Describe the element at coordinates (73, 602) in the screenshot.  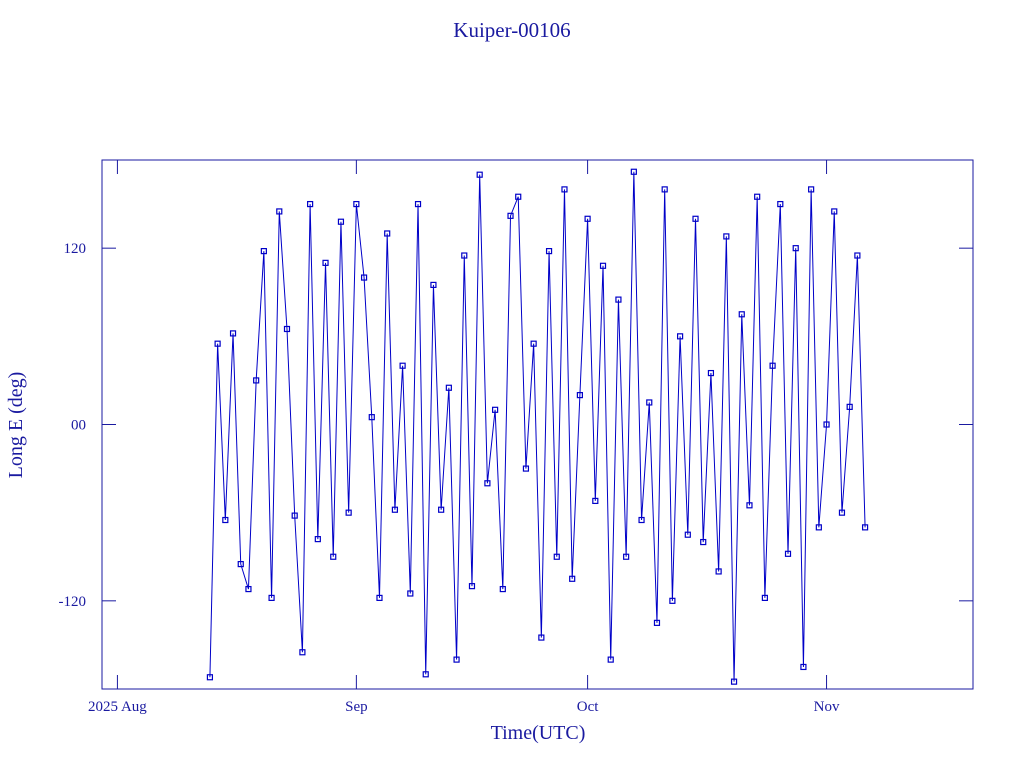
I see `y-tick-label: -120` at that location.